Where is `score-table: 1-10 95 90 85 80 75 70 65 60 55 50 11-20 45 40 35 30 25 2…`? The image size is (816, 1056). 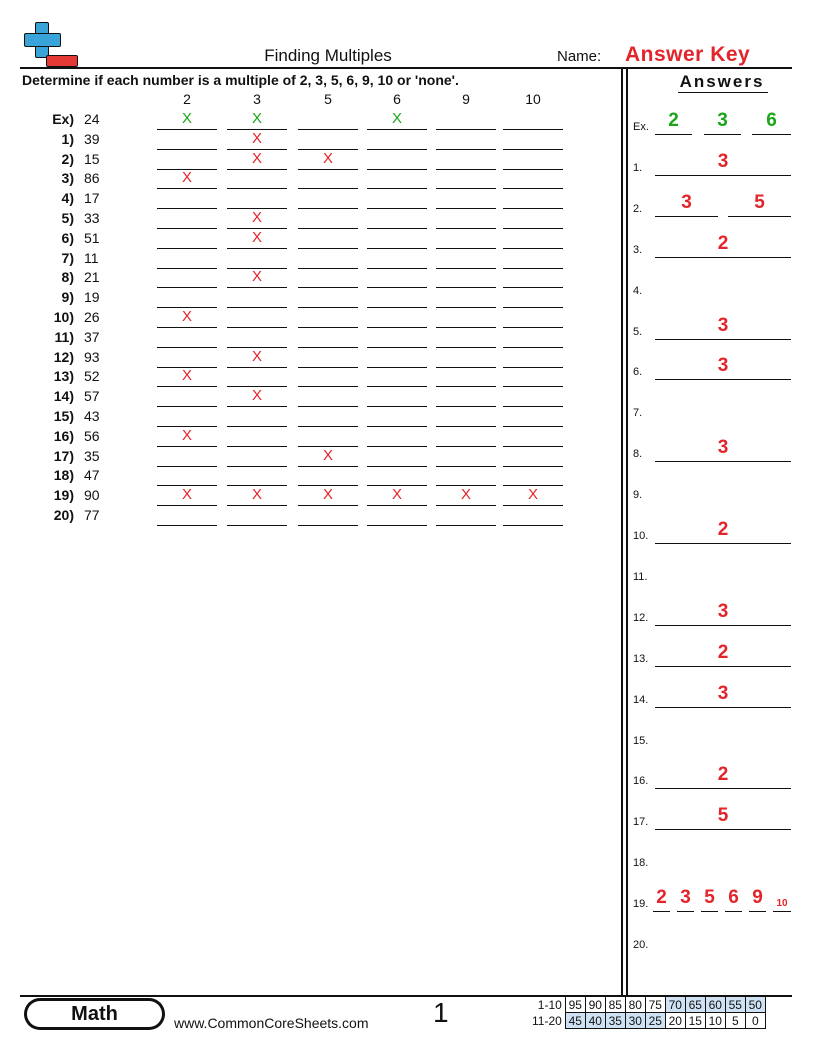
score-table: 1-10 95 90 85 80 75 70 65 60 55 50 11-20 45 40 35 30 25 2… is located at coordinates (648, 1012).